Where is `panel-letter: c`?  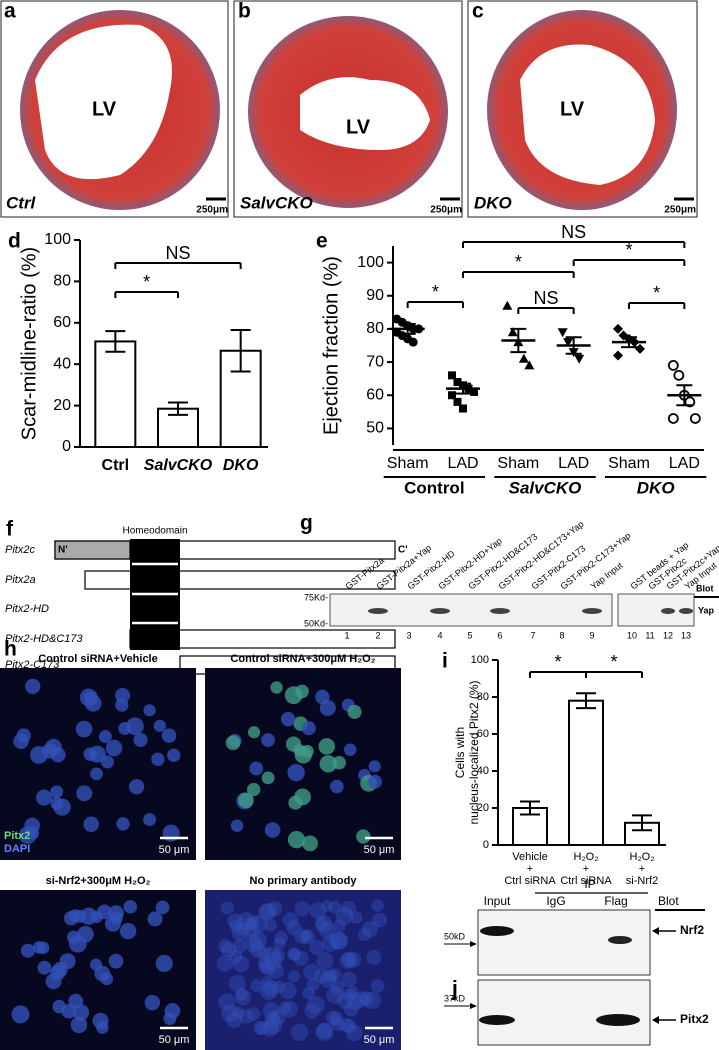
panel-letter: c is located at coordinates (478, 11).